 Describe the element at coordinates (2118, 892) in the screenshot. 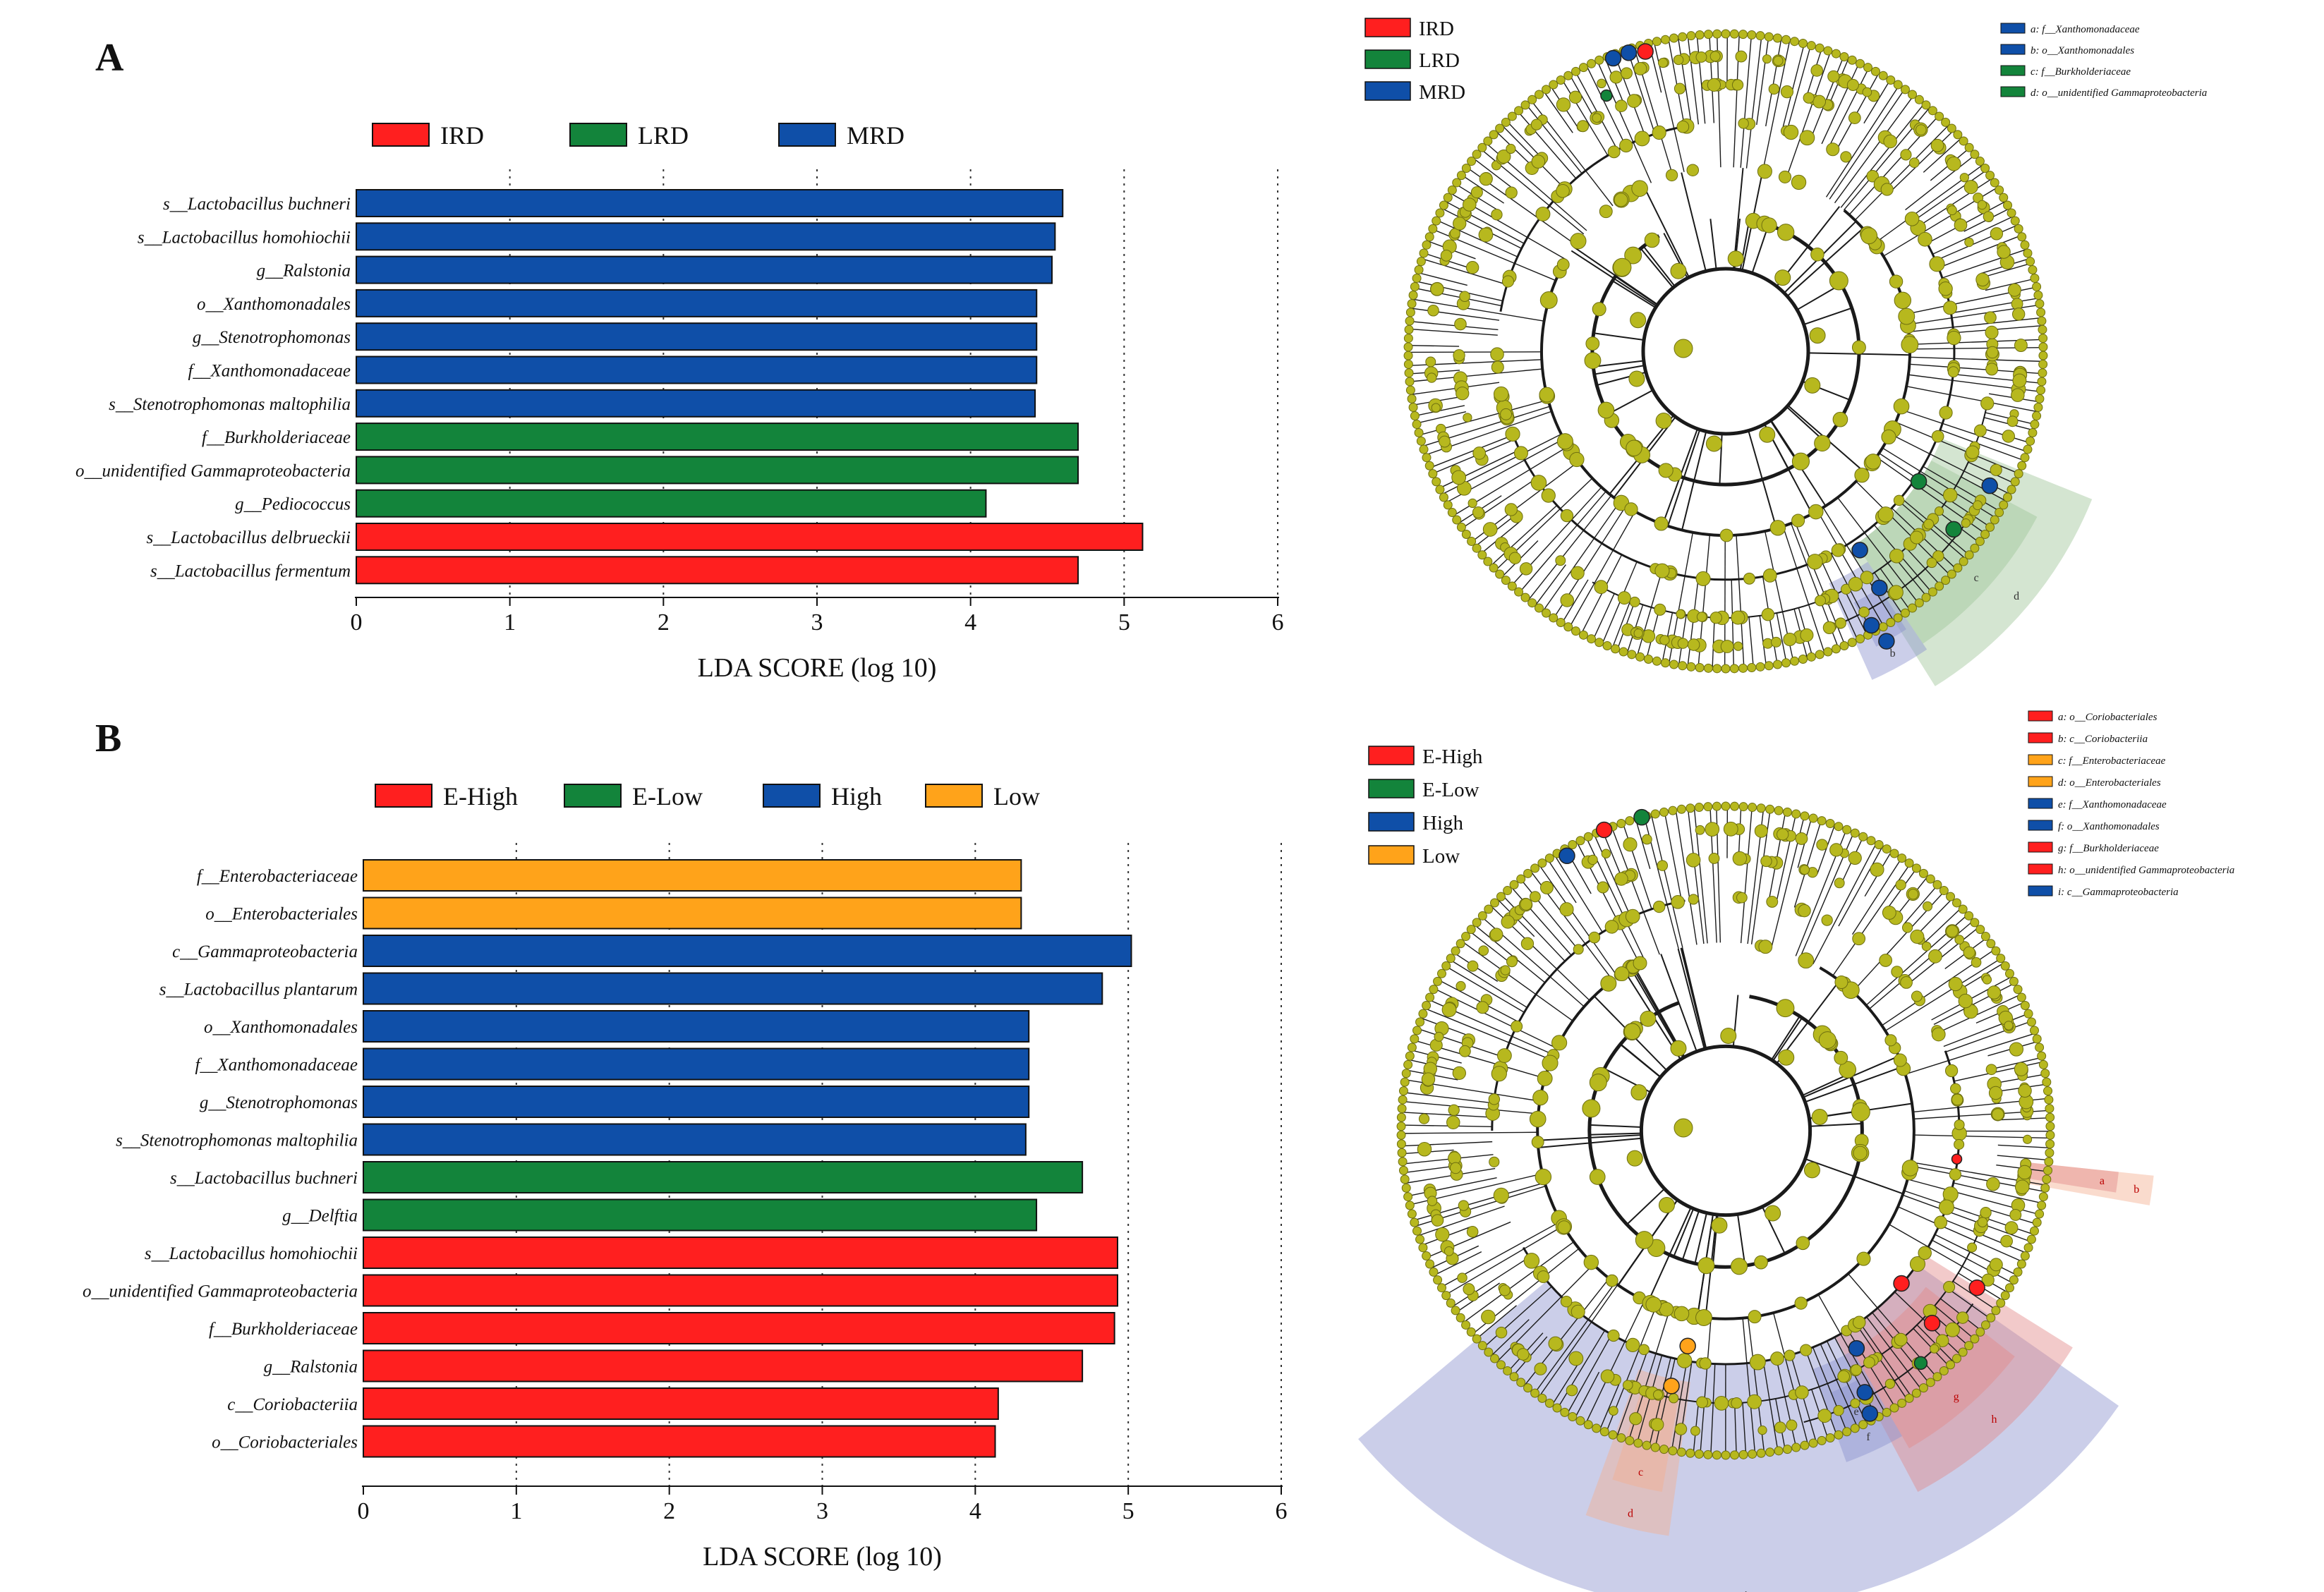

I see `clado-label-text: i: c__Gammaproteobacteria` at that location.